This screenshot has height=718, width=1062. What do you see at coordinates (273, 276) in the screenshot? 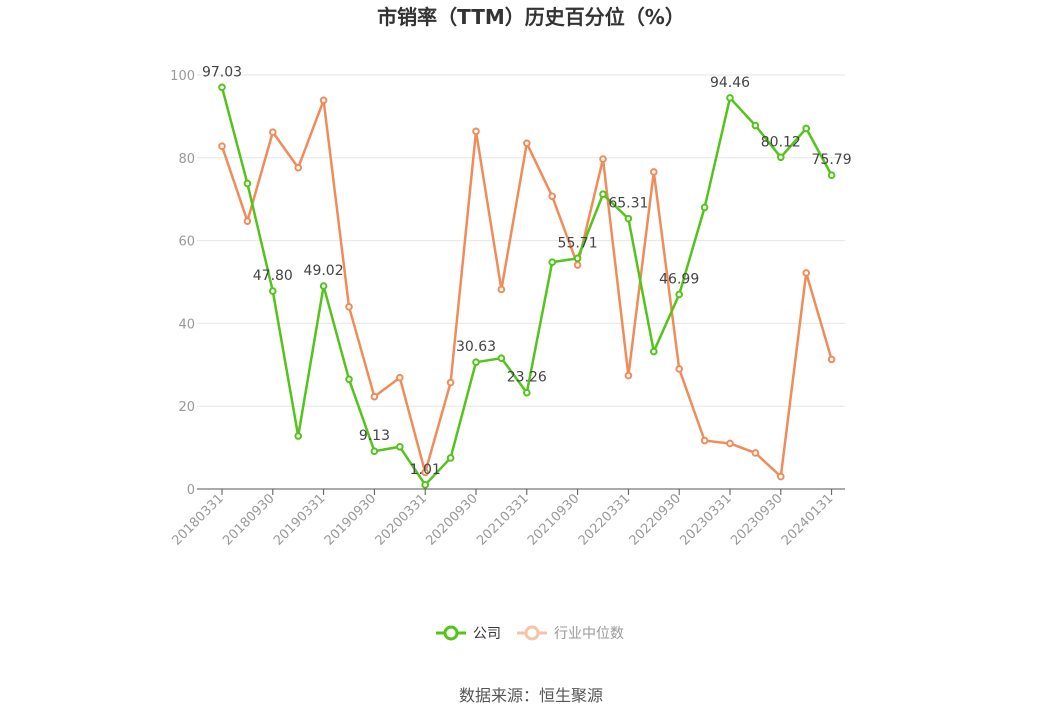
I see `data-label: 47.80` at bounding box center [273, 276].